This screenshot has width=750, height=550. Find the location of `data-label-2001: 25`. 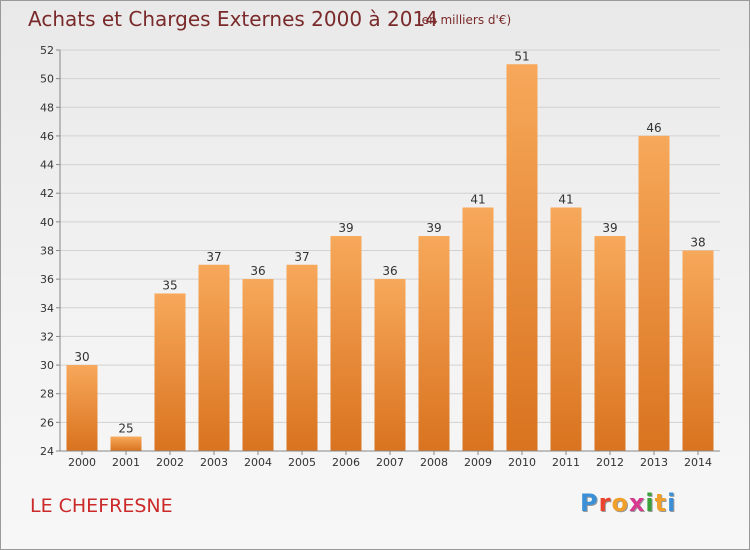

data-label-2001: 25 is located at coordinates (125, 429).